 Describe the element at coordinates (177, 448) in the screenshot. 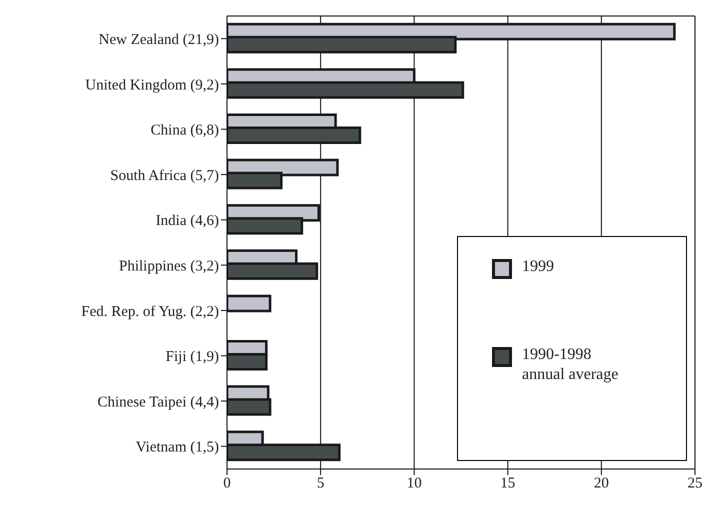

I see `y-tick-label: Vietnam (1,5)` at that location.